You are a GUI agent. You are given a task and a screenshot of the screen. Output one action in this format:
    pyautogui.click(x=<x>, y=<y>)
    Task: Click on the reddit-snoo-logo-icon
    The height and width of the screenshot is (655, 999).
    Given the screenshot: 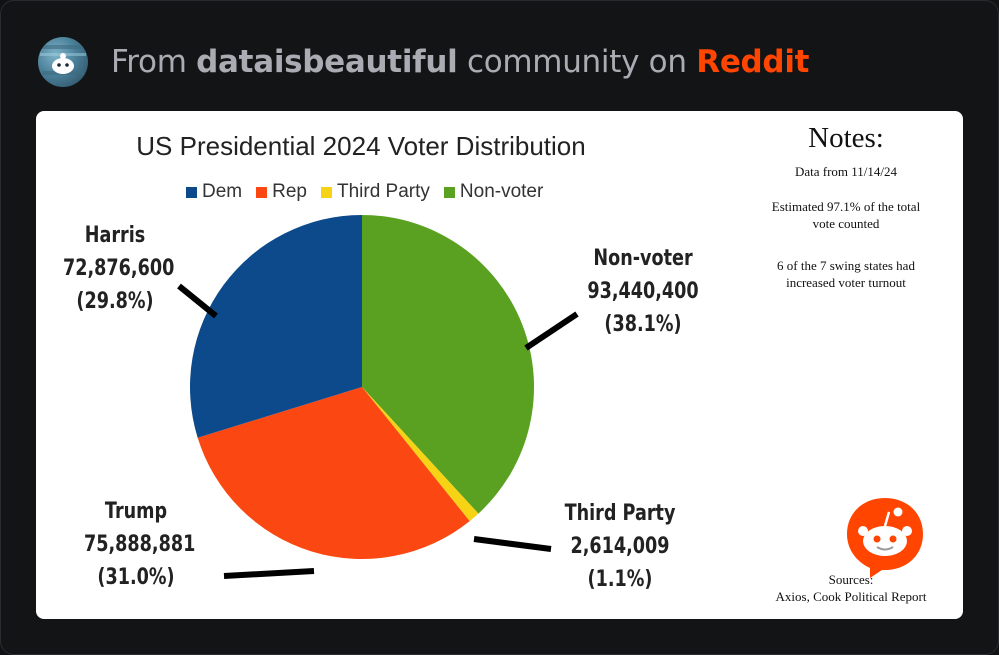 What is the action you would take?
    pyautogui.click(x=885, y=538)
    